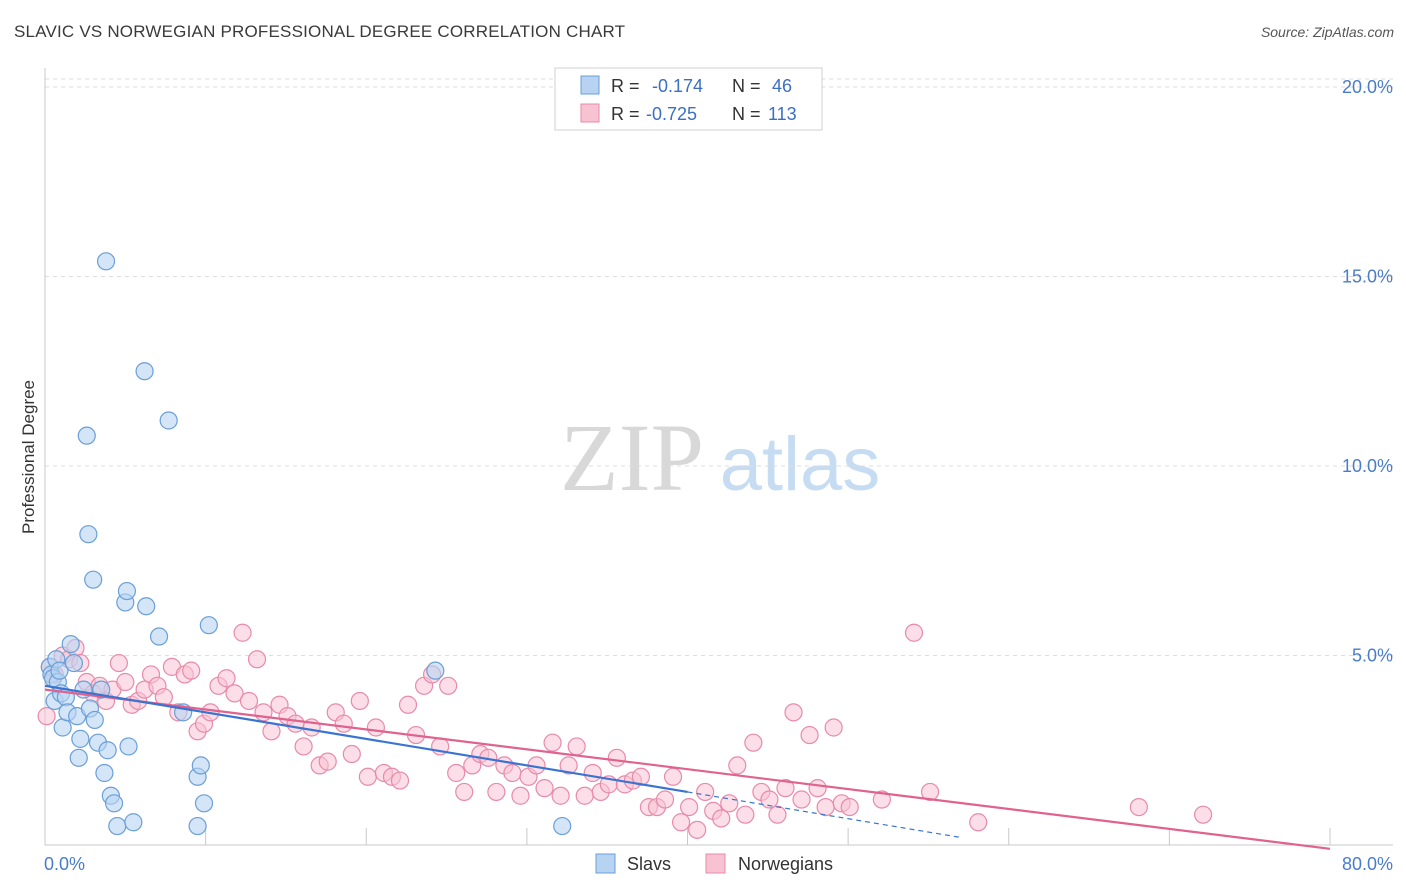 The width and height of the screenshot is (1406, 892). Describe the element at coordinates (746, 86) in the screenshot. I see `legend-slavs-n-label: N =` at that location.